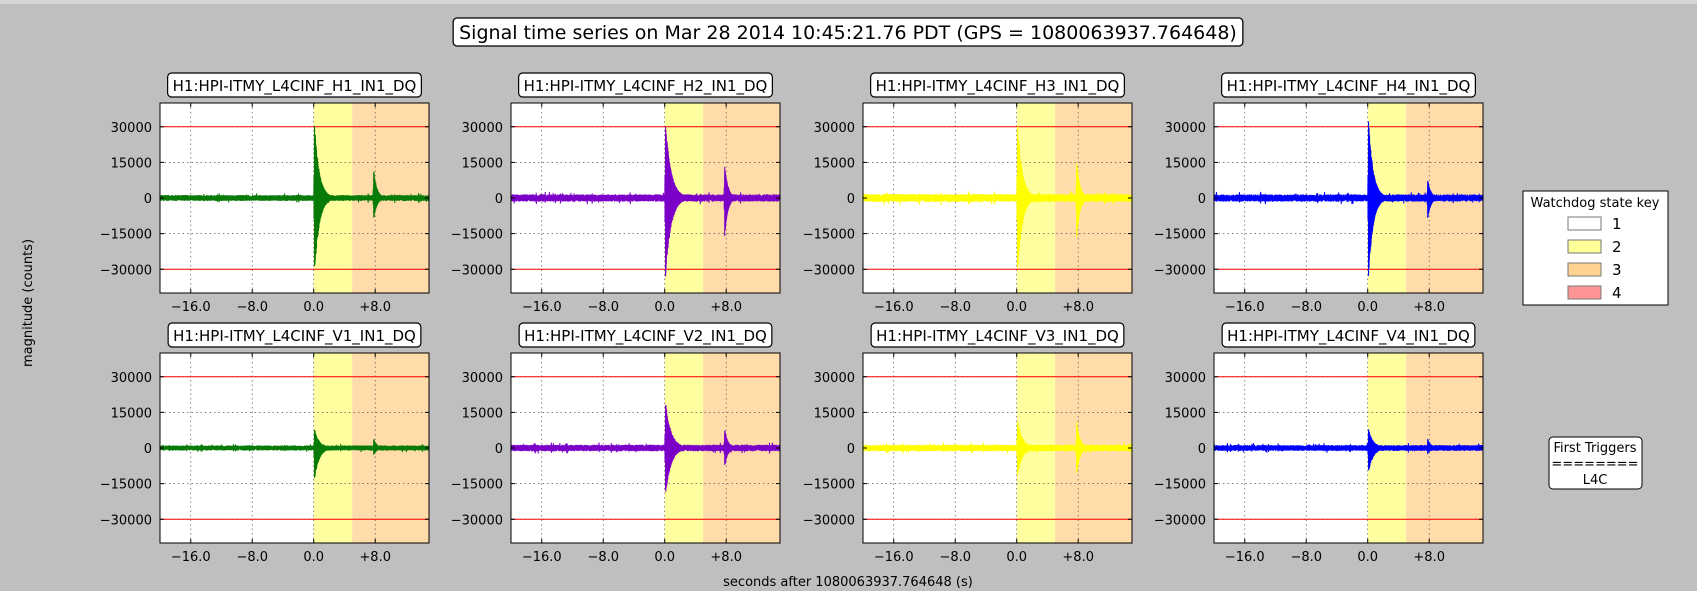  I want to click on title-box, so click(848, 32).